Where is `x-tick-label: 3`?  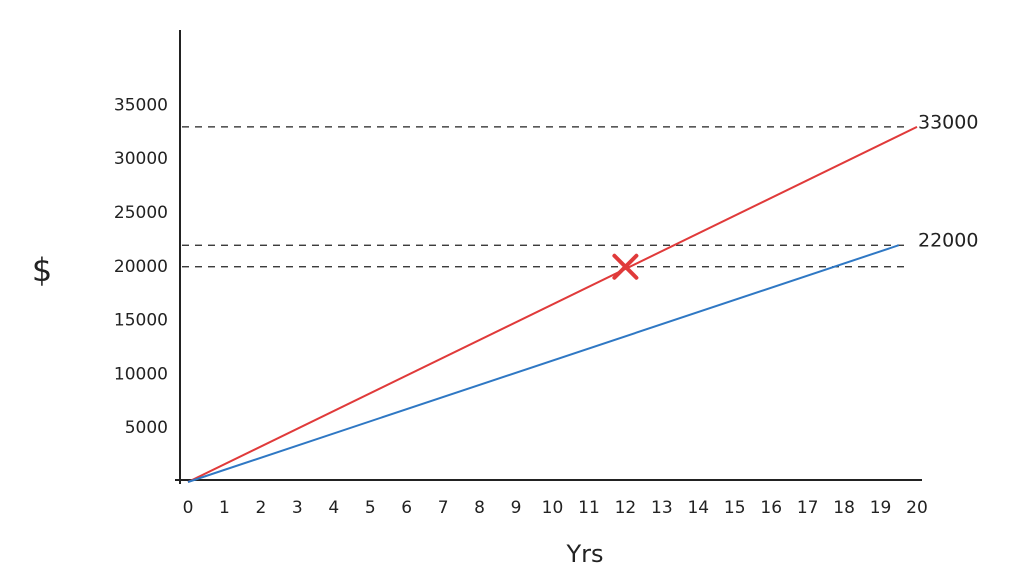
x-tick-label: 3 is located at coordinates (297, 508).